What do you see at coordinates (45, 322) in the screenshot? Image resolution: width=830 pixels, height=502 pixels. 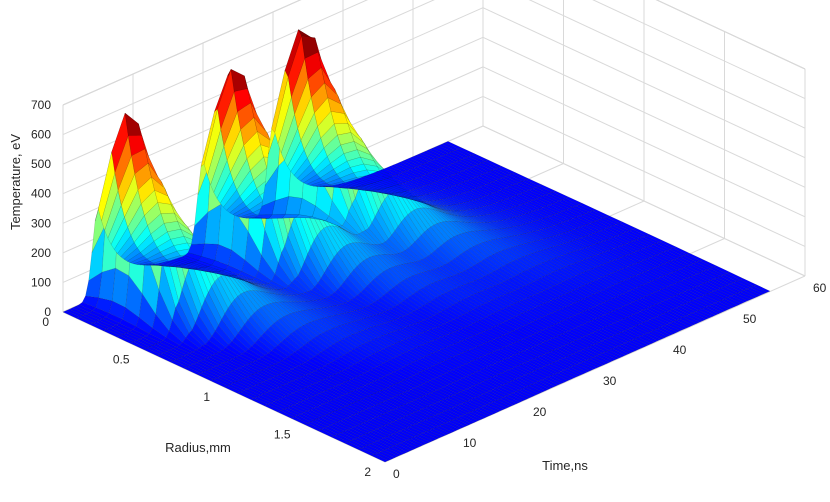 I see `x-tick-label: 0` at bounding box center [45, 322].